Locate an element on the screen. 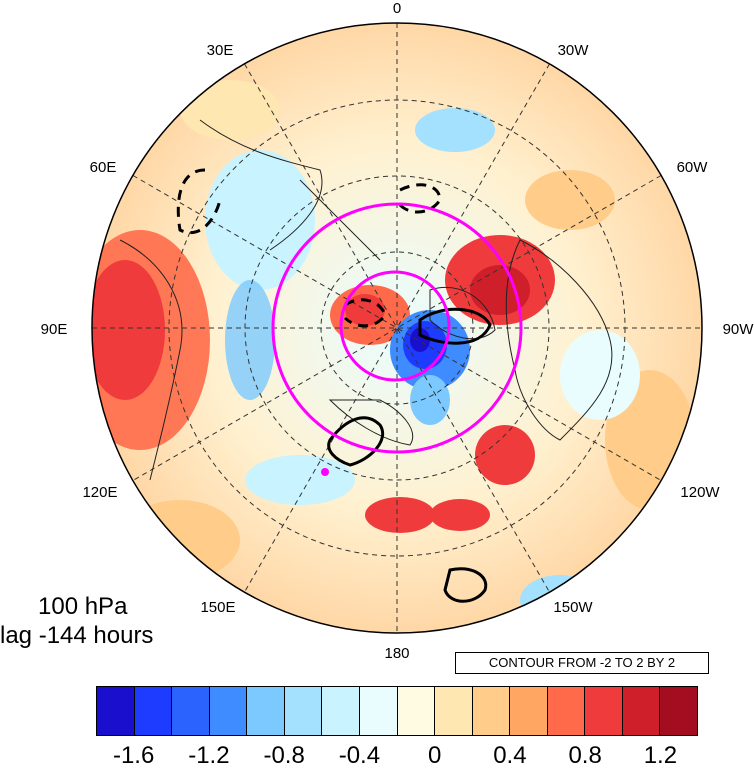 The width and height of the screenshot is (754, 779). colorbar-tick-label: -1.2 is located at coordinates (209, 755).